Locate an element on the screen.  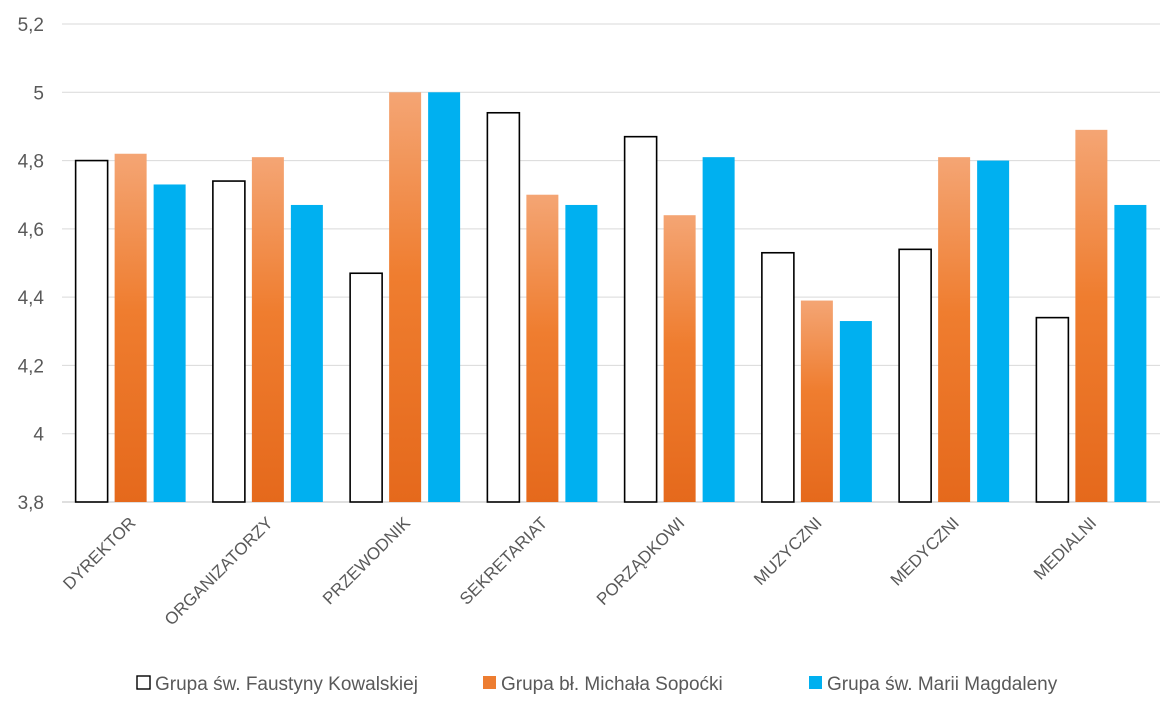
y-tick-label: 4,4 is located at coordinates (31, 298).